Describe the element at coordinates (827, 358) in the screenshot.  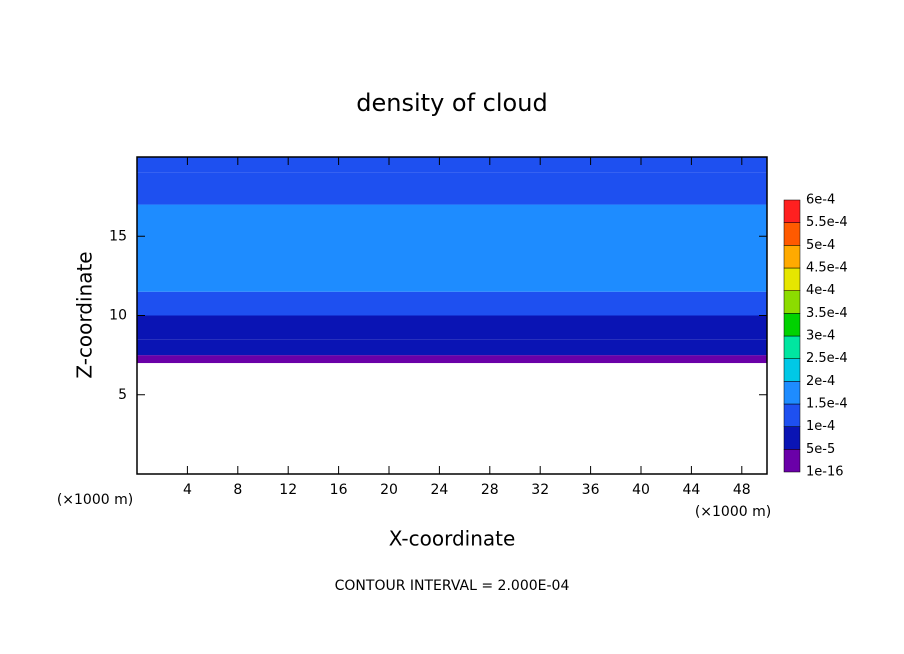
I see `colorbar-label: 2.5e-4` at that location.